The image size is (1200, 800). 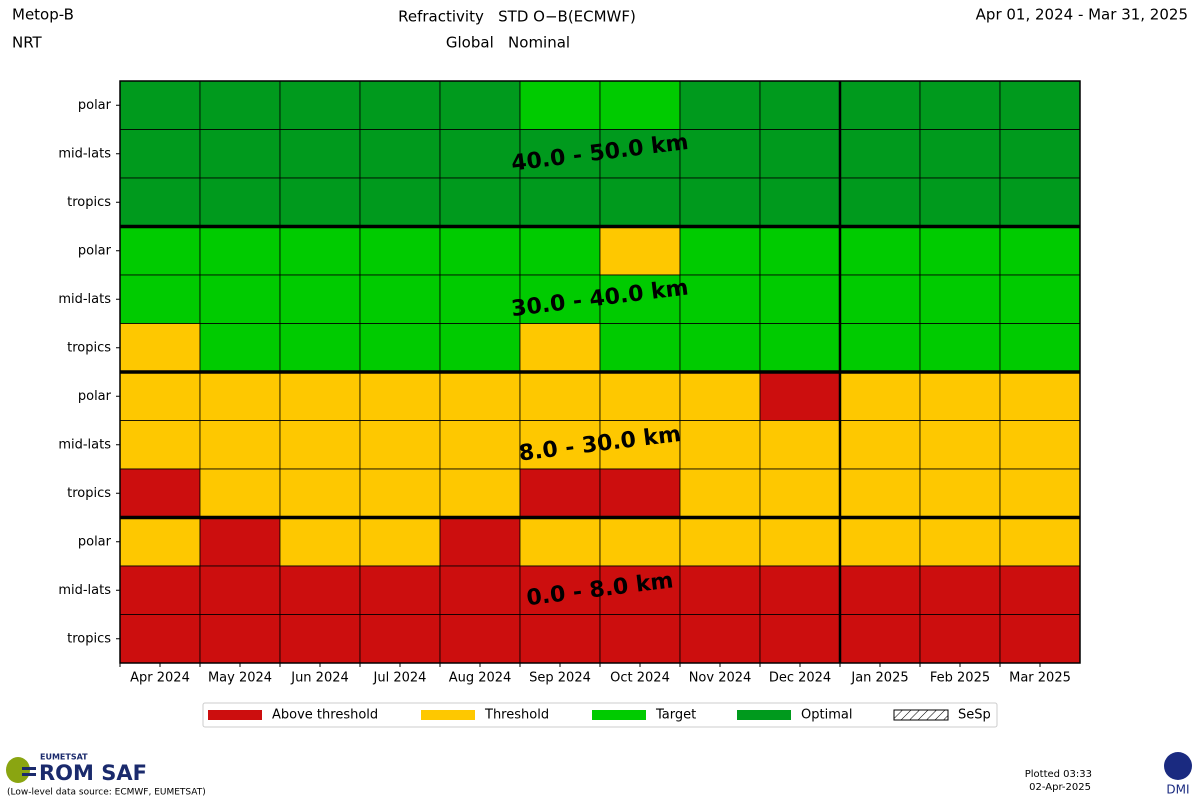 What do you see at coordinates (826, 715) in the screenshot?
I see `legend-label: Optimal` at bounding box center [826, 715].